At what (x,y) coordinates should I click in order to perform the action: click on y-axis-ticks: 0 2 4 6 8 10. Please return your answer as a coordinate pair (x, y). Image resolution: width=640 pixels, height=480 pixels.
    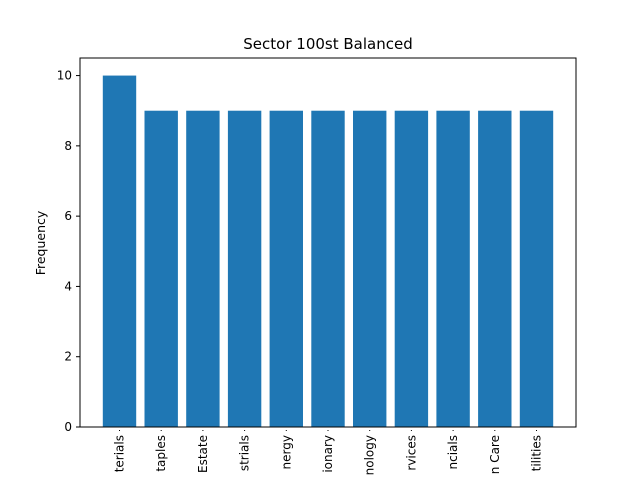
    Looking at the image, I should click on (68, 251).